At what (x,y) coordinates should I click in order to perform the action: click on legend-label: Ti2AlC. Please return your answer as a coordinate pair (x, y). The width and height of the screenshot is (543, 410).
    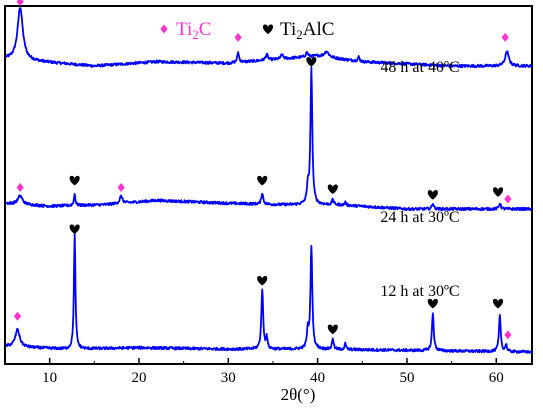
    Looking at the image, I should click on (307, 30).